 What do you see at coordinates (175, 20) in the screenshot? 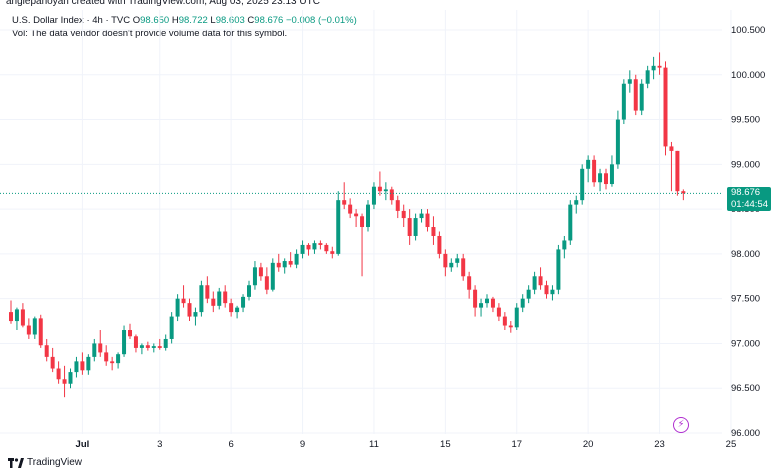
I see `high-label: H` at bounding box center [175, 20].